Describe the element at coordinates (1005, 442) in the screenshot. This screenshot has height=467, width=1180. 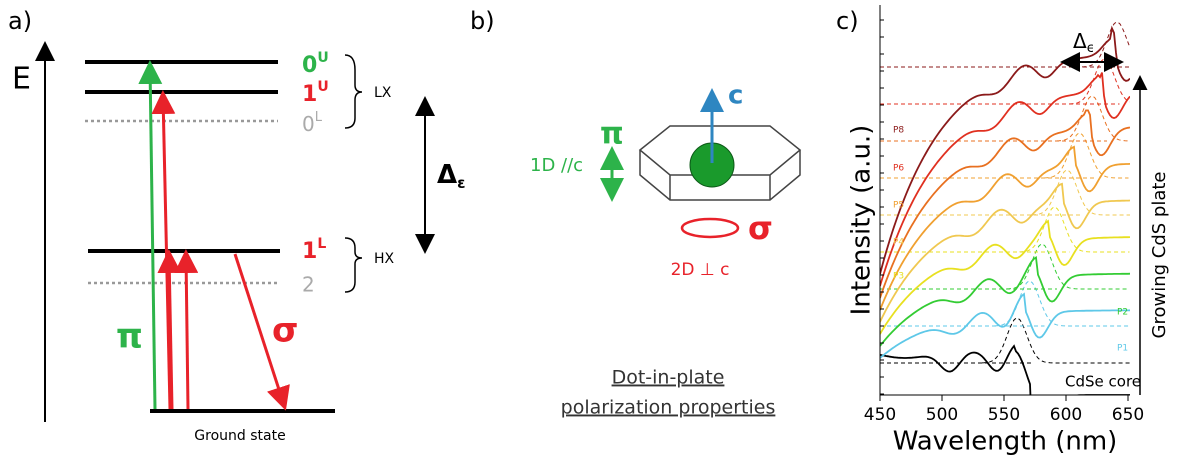
I see `x-axis-label: Wavelength (nm)` at that location.